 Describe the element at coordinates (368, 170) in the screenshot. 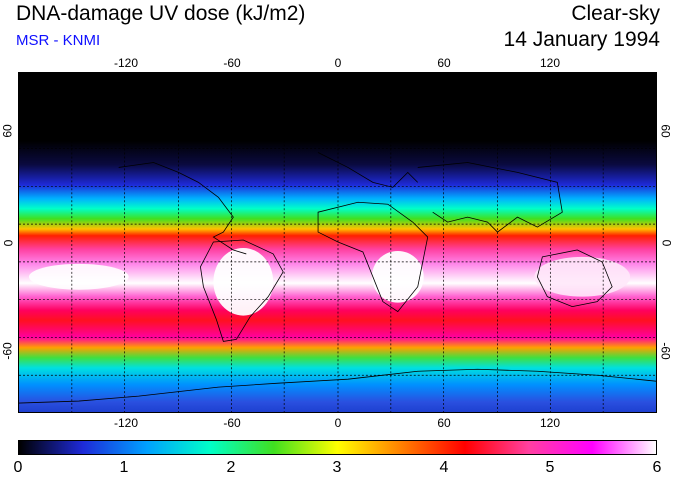

I see `europe-outline` at that location.